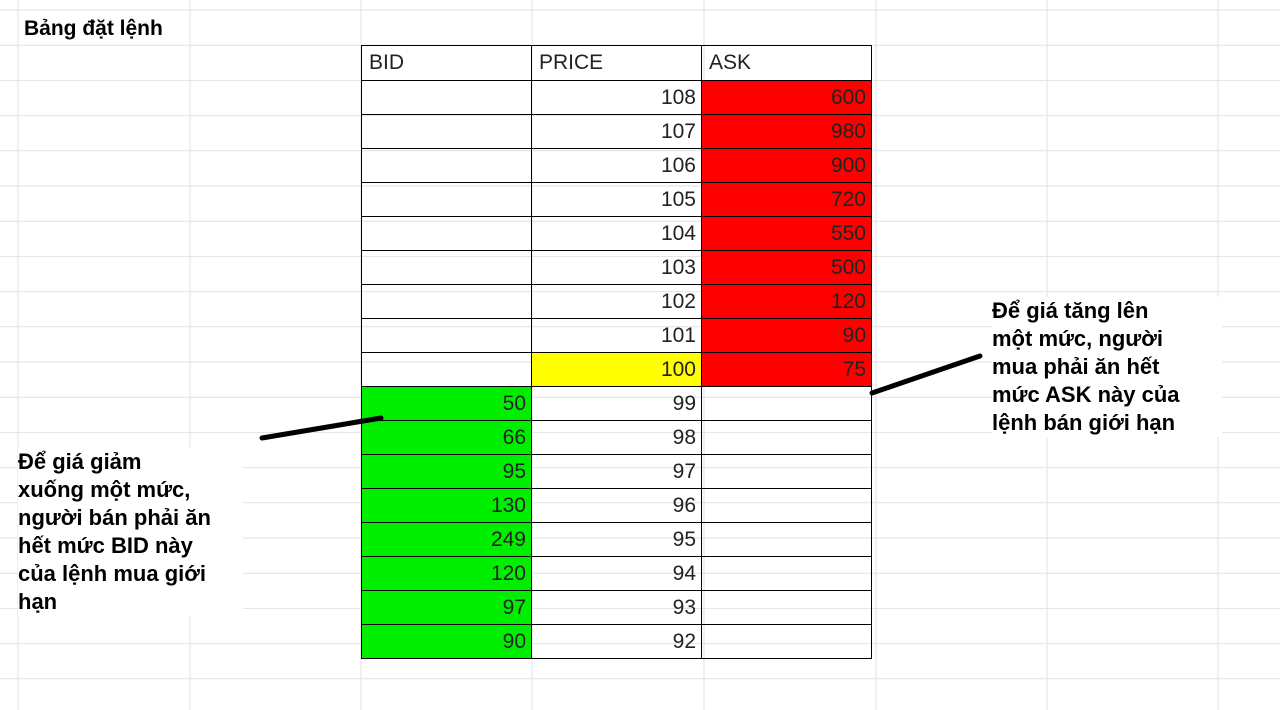  I want to click on price-cell: 97, so click(616, 471).